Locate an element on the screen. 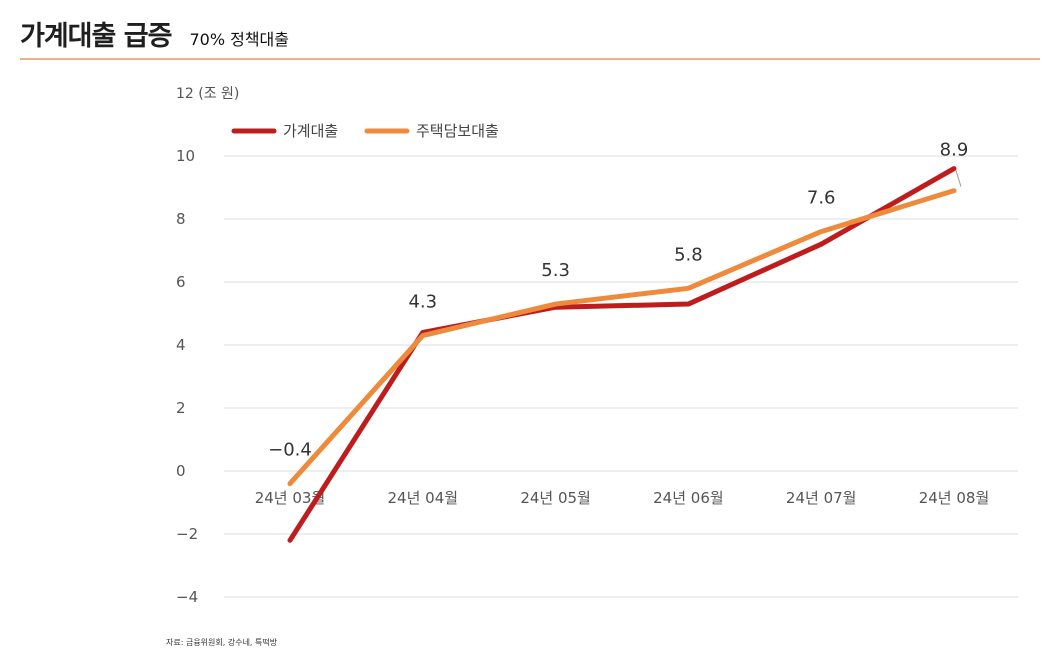 Image resolution: width=1041 pixels, height=650 pixels. x-tick-label: 24년 05월 is located at coordinates (555, 498).